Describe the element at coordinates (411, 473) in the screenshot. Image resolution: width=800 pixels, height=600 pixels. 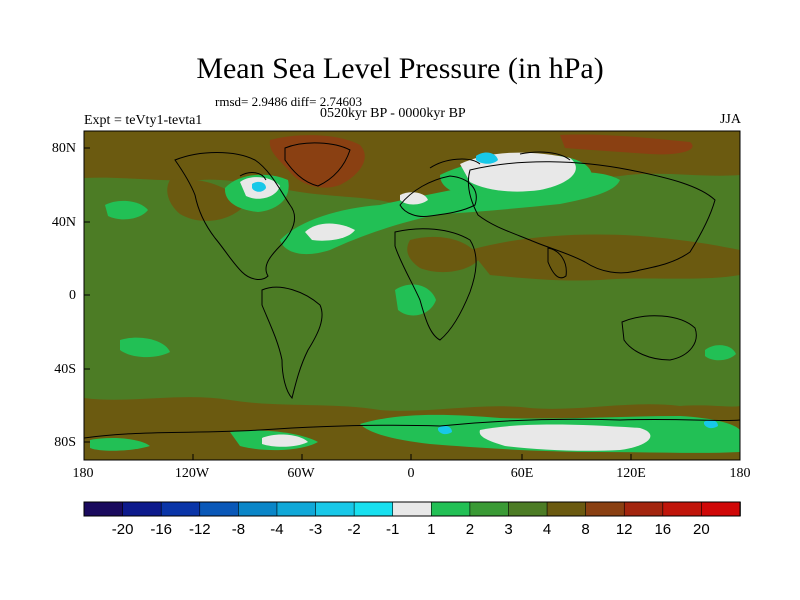
I see `lon-label-0: 0` at that location.